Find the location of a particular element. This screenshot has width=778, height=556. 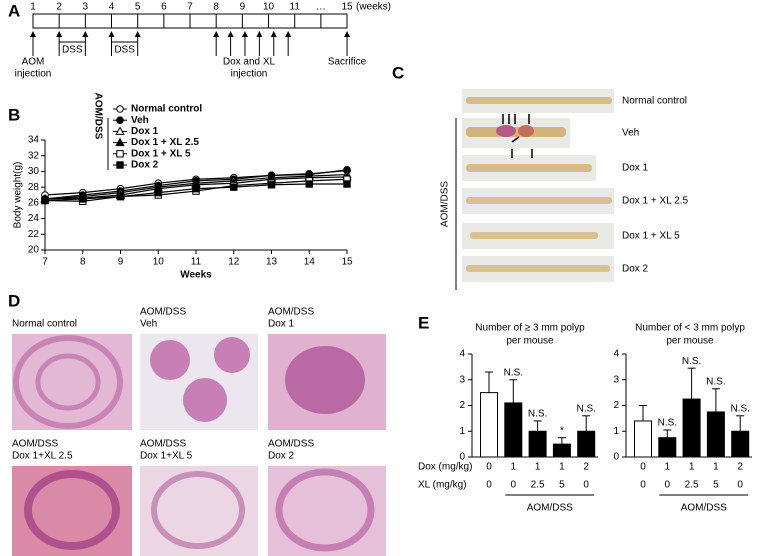

x-tick-label: 8 is located at coordinates (83, 262).